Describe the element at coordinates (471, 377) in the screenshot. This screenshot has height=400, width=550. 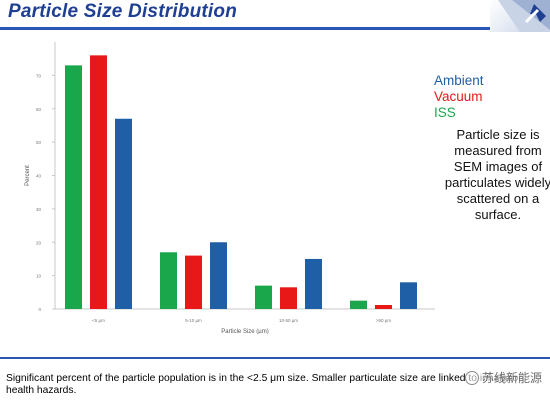
I see `watermark-logo-icon` at that location.